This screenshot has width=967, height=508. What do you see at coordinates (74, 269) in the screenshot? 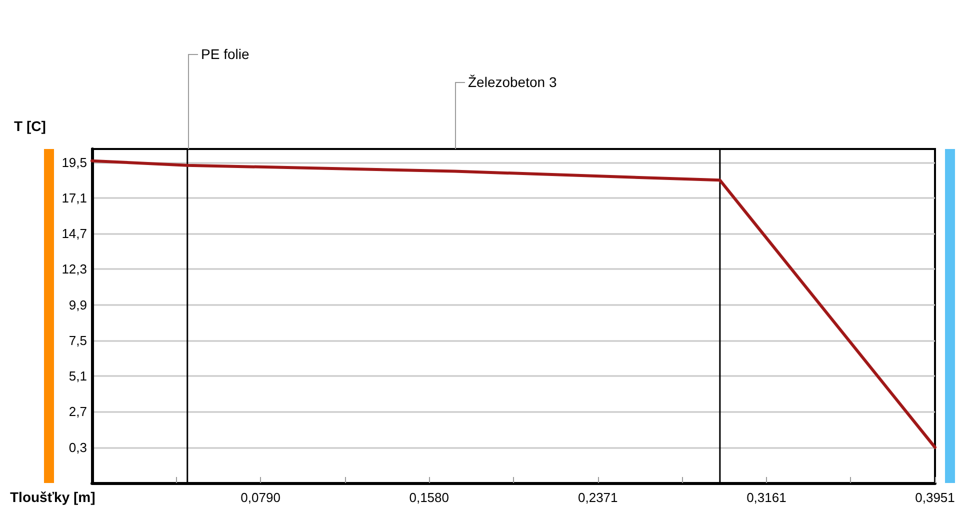
I see `y-tick-label: 12,3` at bounding box center [74, 269].